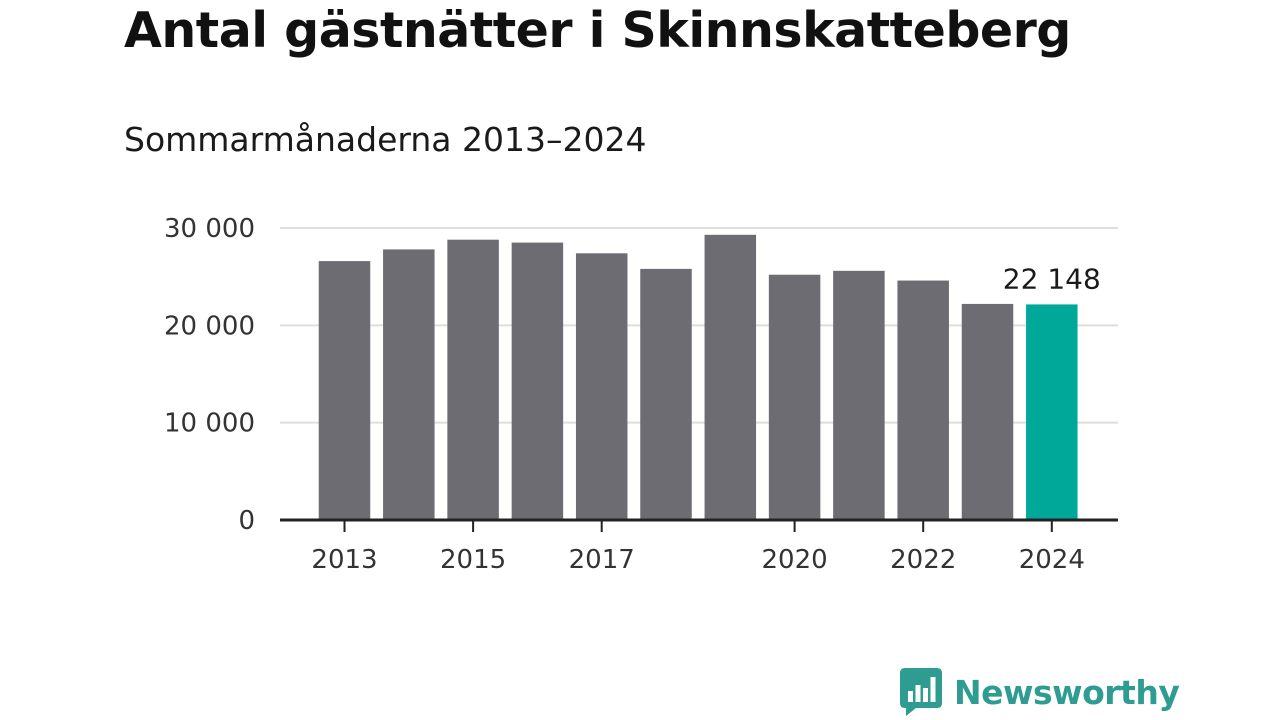  I want to click on y-tick-label: 10 000, so click(209, 424).